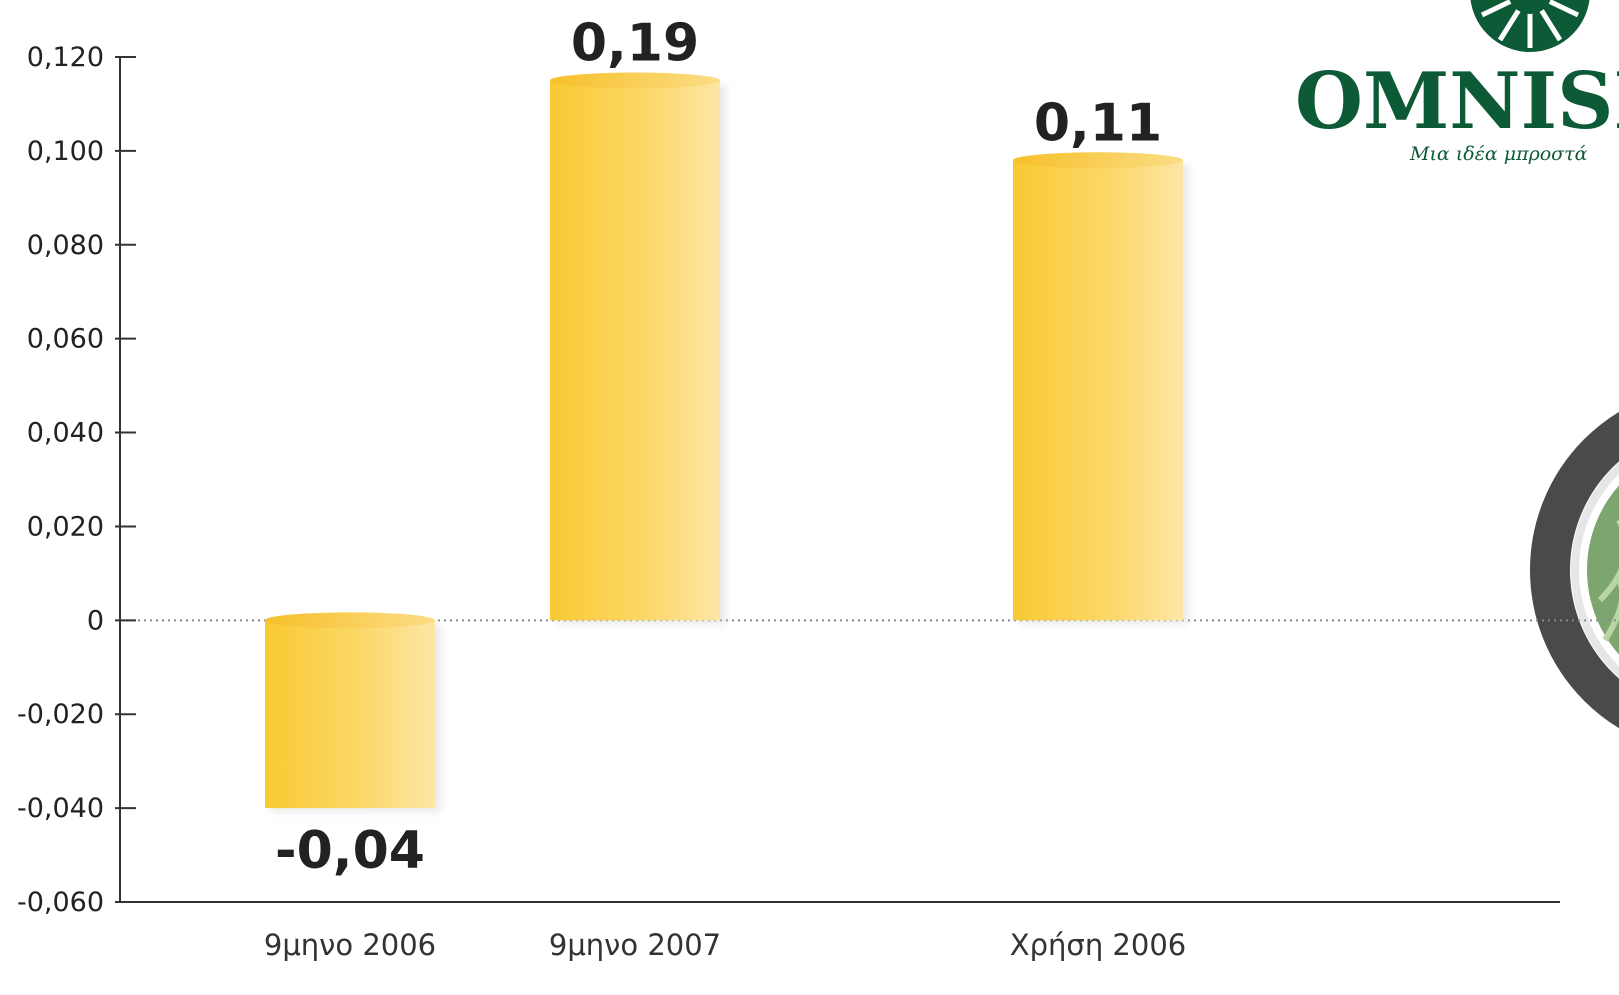 This screenshot has width=1619, height=995. I want to click on y-tick-label: 0,060, so click(65, 339).